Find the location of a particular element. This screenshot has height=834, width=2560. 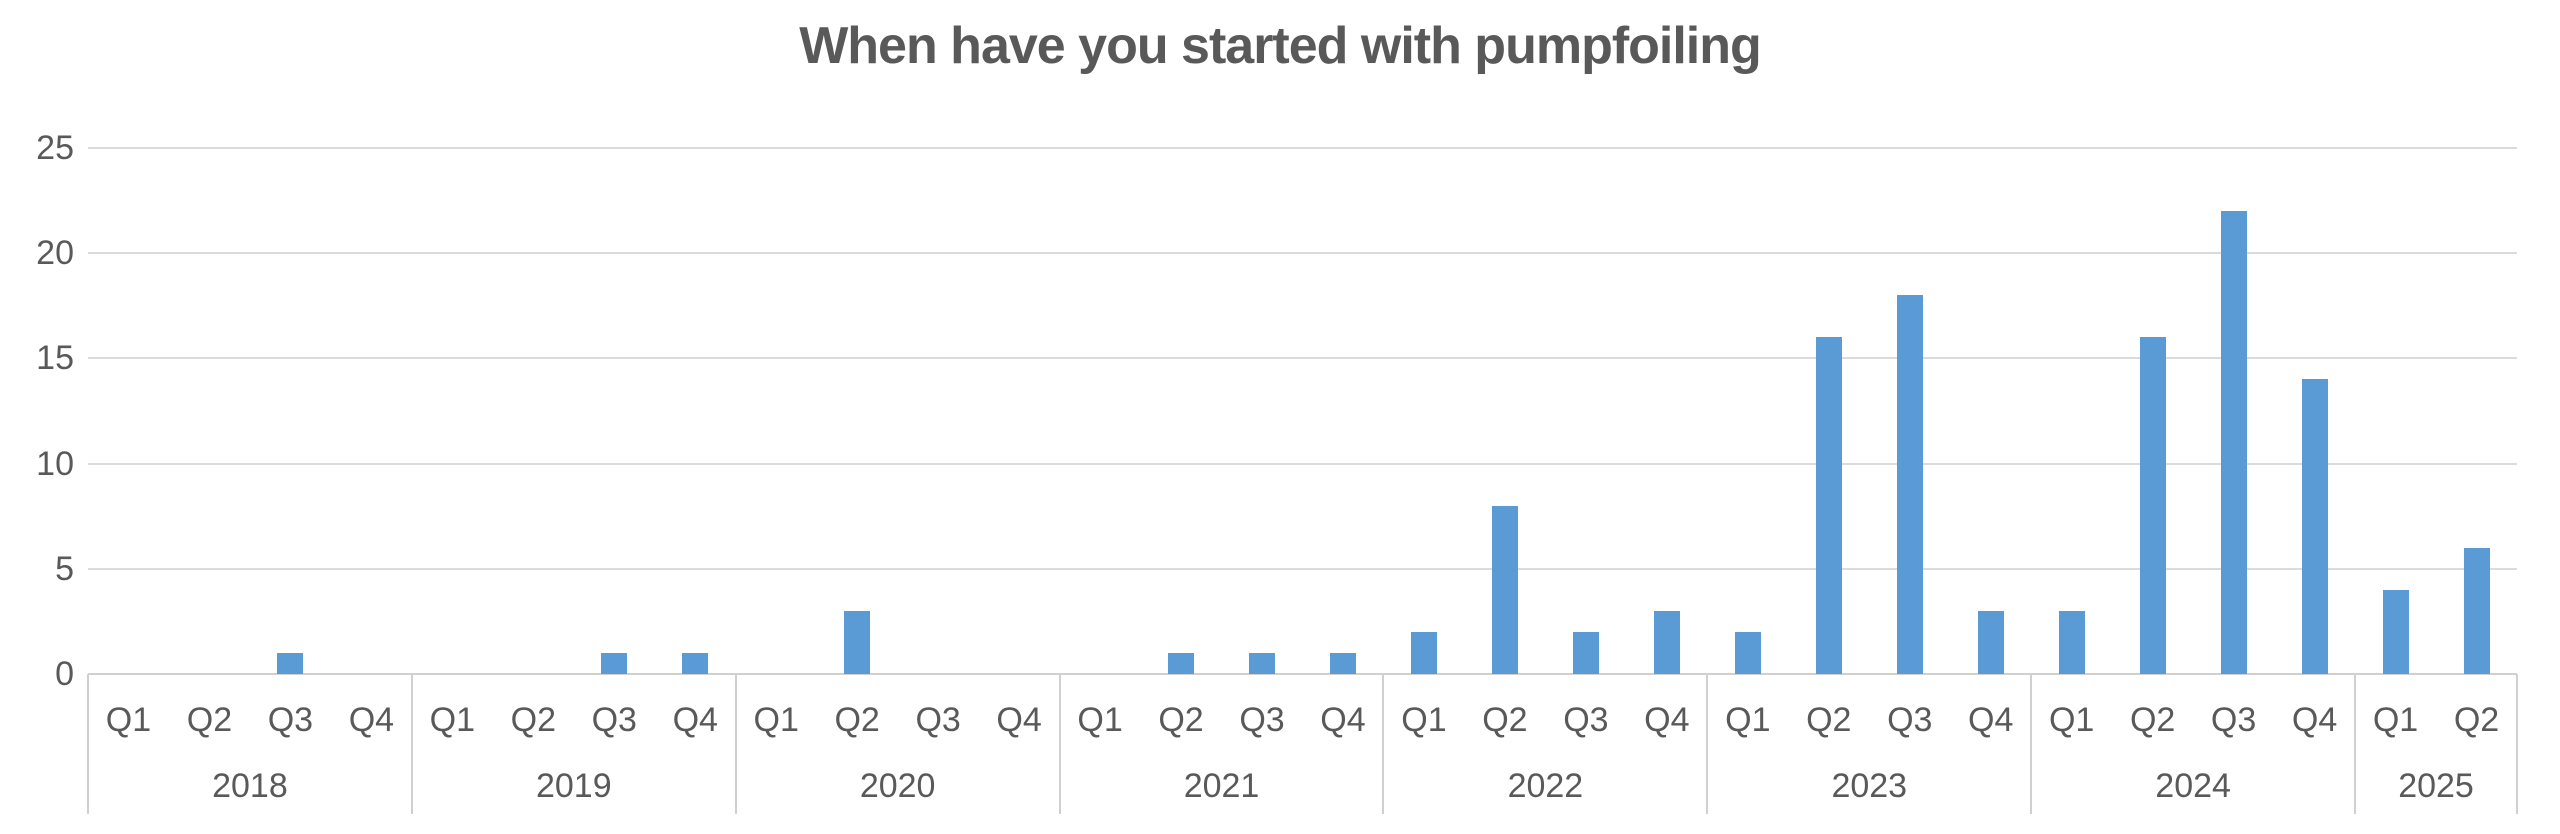

bar-2023-Q3 is located at coordinates (1909, 484).